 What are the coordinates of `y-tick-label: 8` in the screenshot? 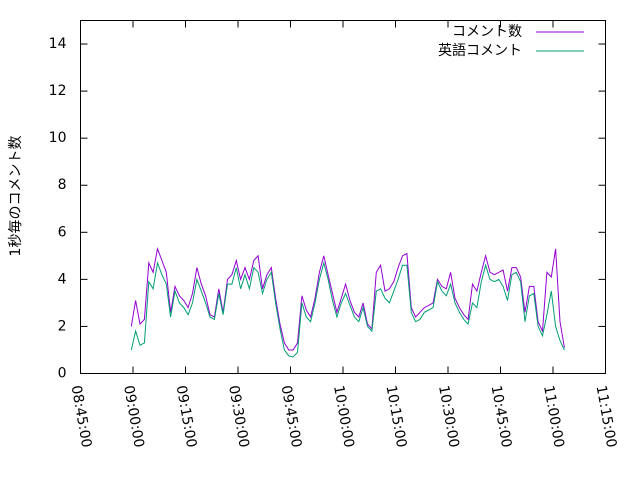 It's located at (62, 185).